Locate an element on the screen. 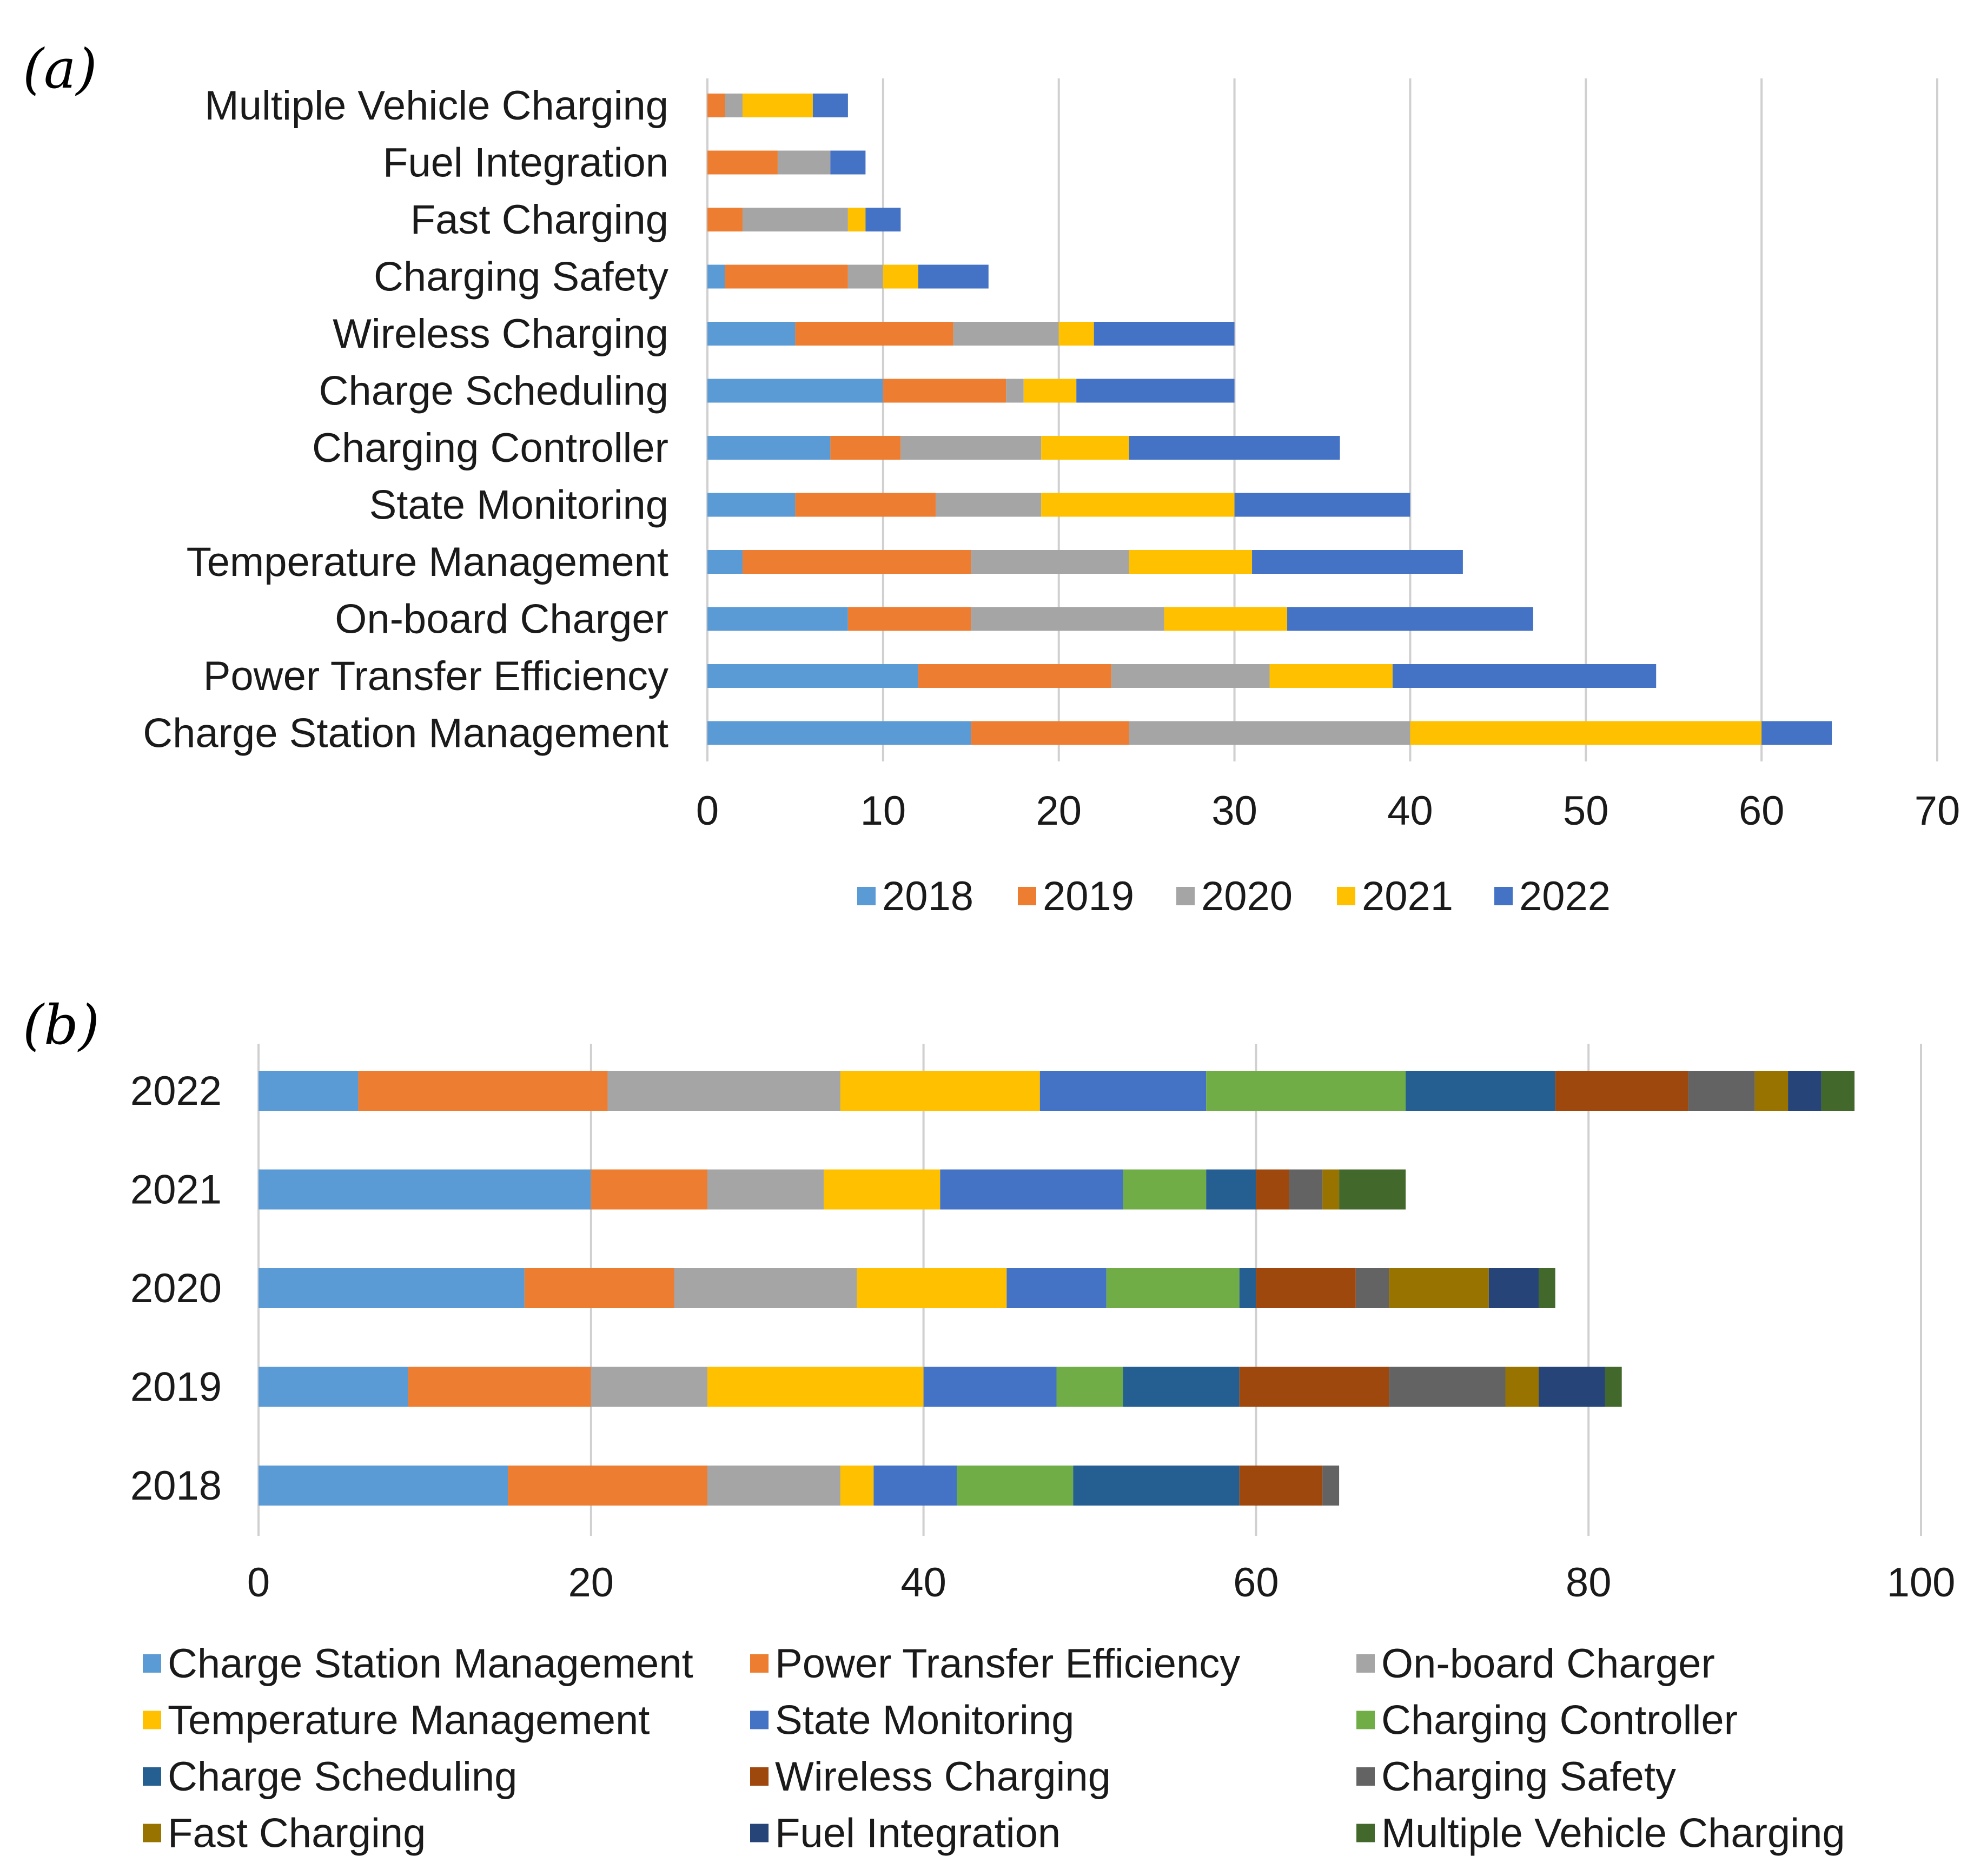  category-label: 2019 is located at coordinates (176, 1387).